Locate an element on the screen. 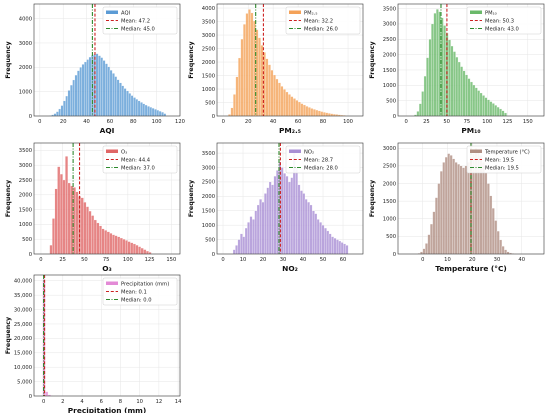  x-tick-label: 150 is located at coordinates (171, 260).